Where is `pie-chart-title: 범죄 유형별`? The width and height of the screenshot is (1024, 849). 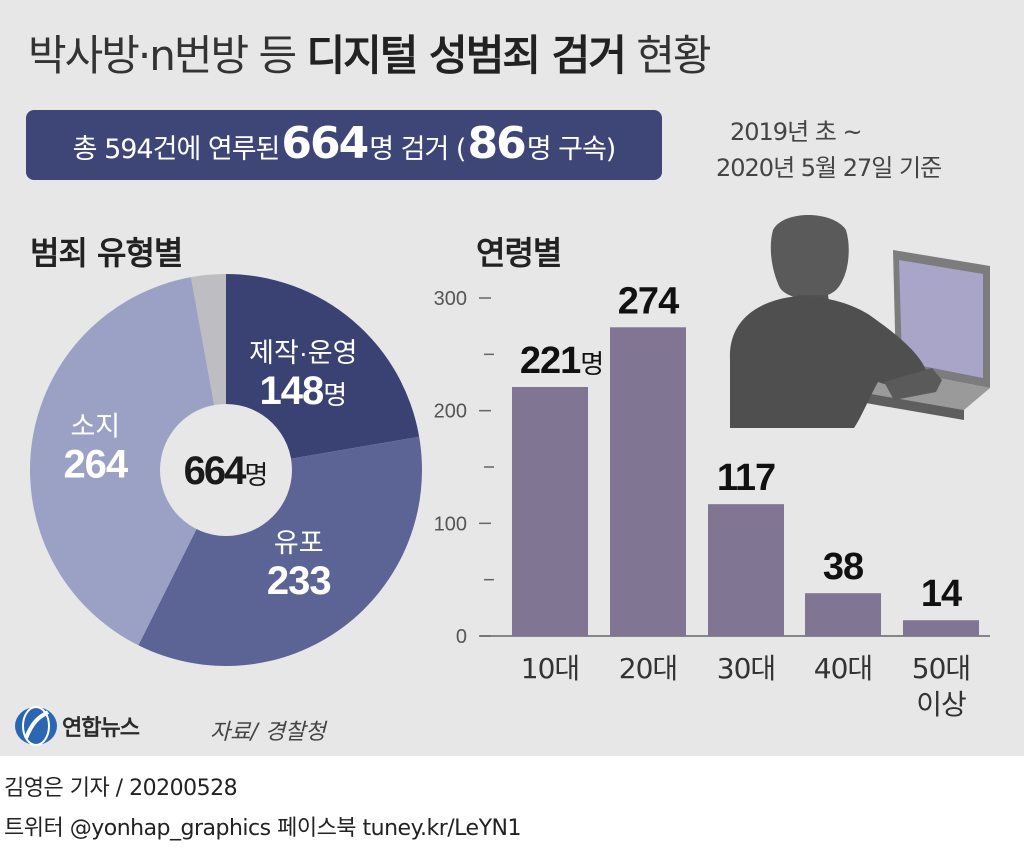 pie-chart-title: 범죄 유형별 is located at coordinates (106, 253).